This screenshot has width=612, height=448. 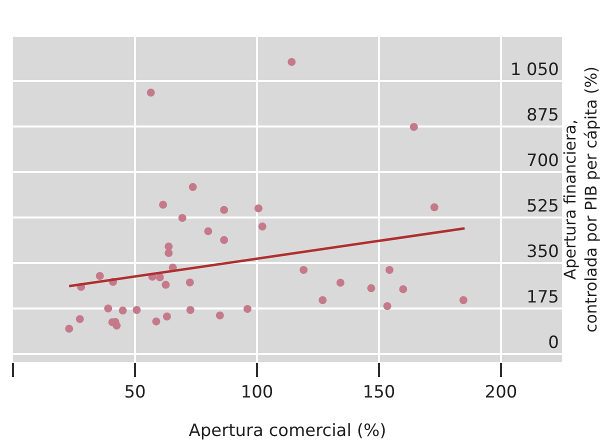 What do you see at coordinates (287, 430) in the screenshot?
I see `x-axis-title: Apertura comercial (%)` at bounding box center [287, 430].